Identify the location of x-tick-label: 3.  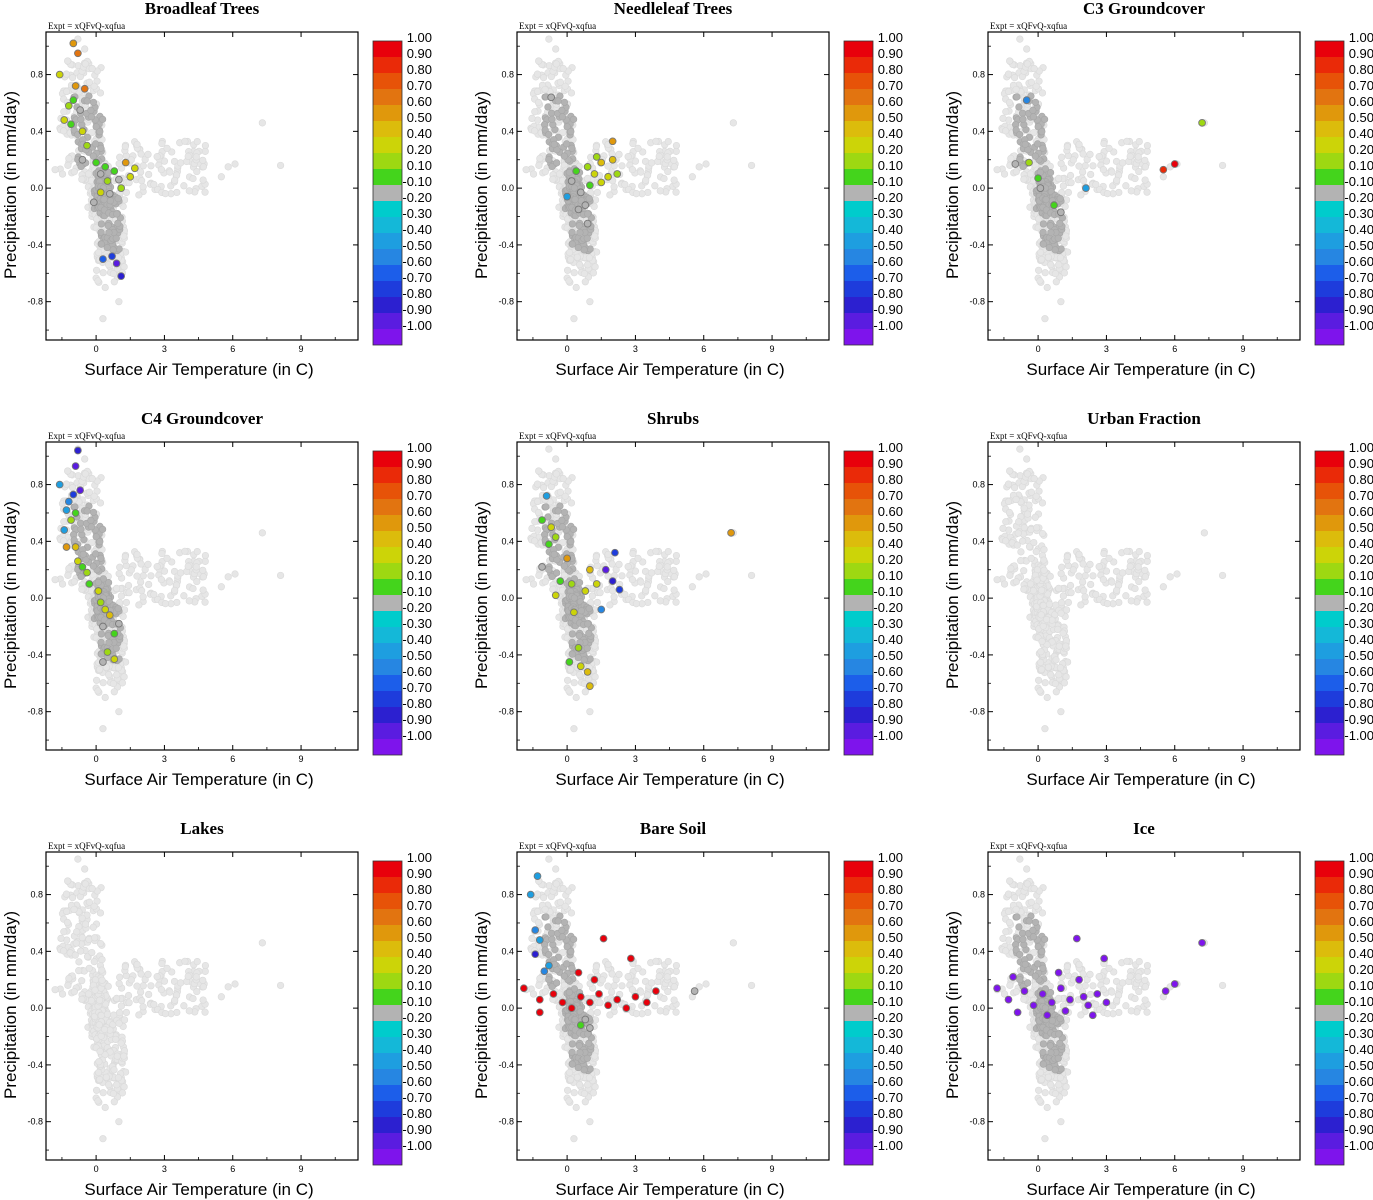
(635, 349).